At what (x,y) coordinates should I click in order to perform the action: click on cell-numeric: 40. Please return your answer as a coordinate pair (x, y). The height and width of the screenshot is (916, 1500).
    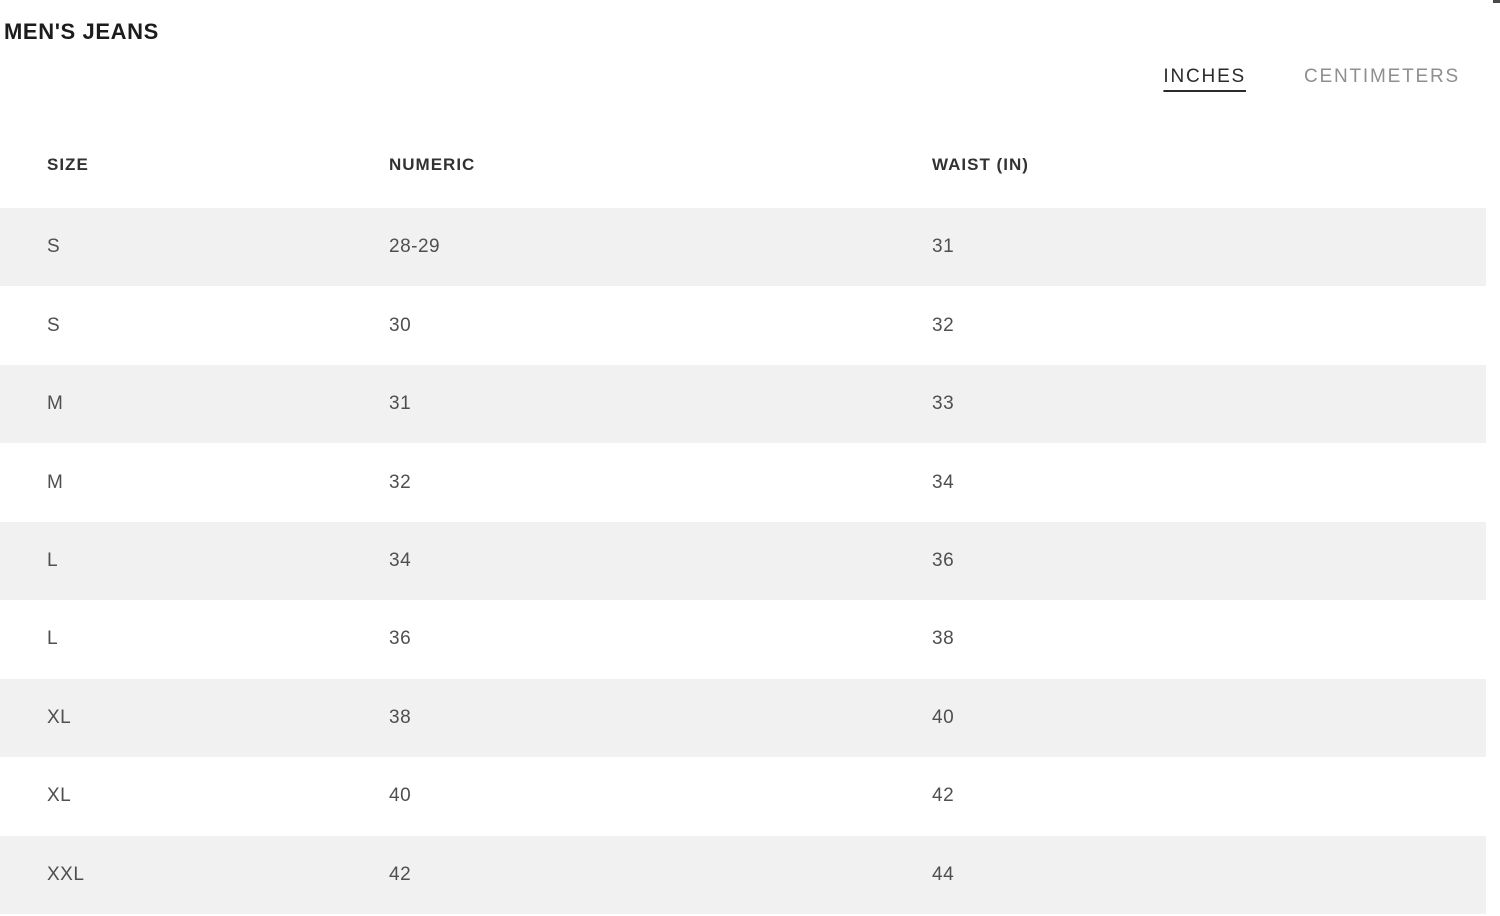
    Looking at the image, I should click on (400, 796).